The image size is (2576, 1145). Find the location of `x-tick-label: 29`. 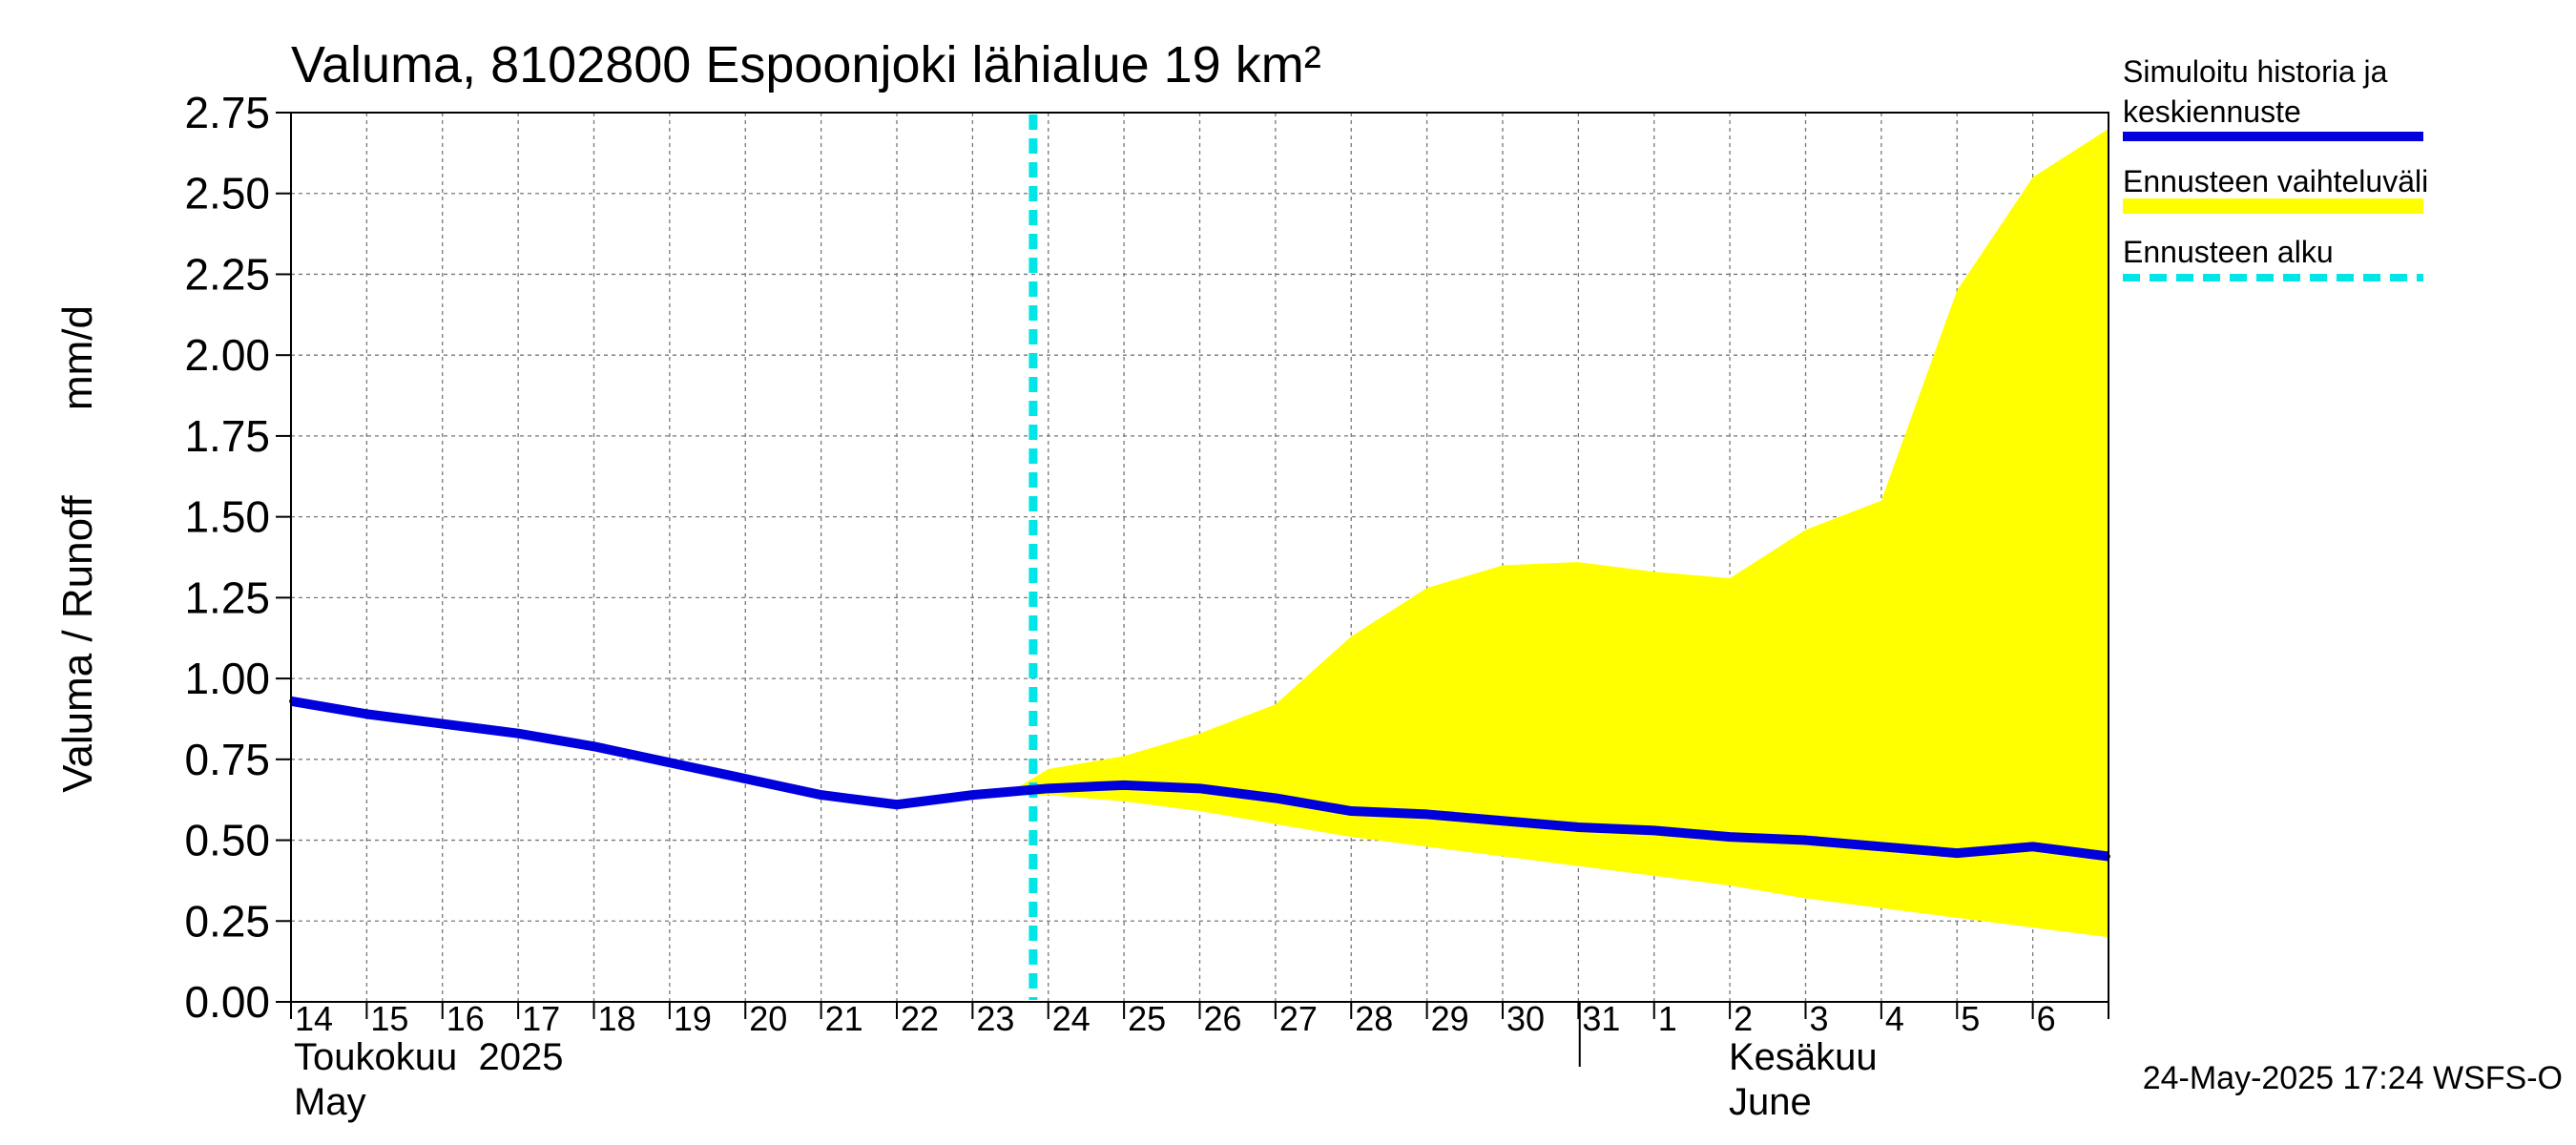

x-tick-label: 29 is located at coordinates (1450, 1018).